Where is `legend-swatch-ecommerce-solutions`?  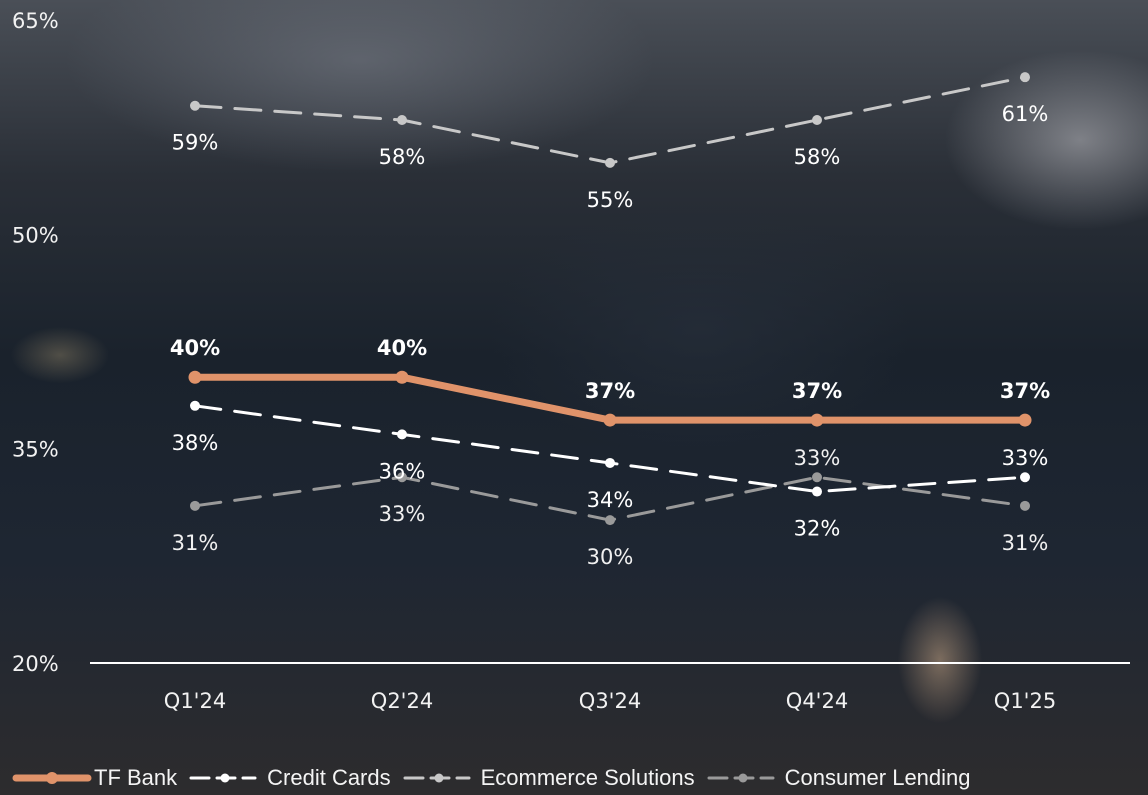 legend-swatch-ecommerce-solutions is located at coordinates (437, 778).